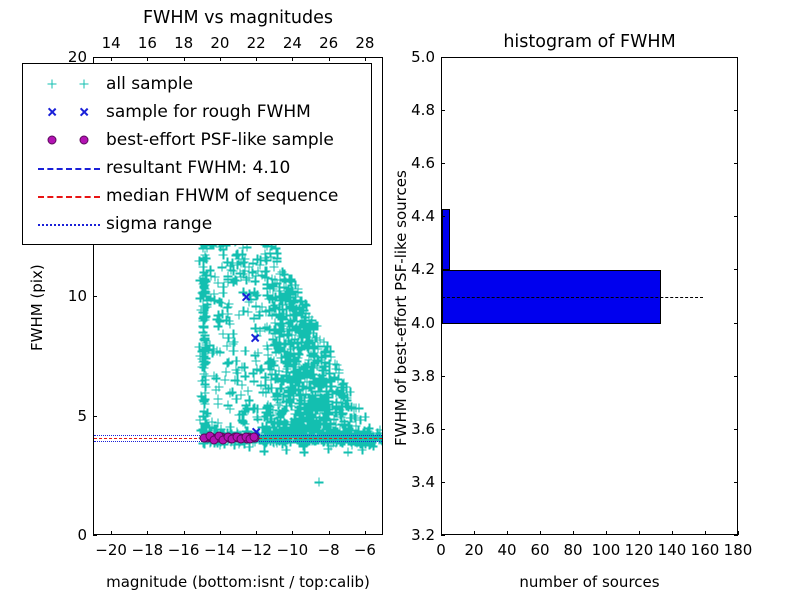  I want to click on left-x-ticklabel: −10, so click(292, 550).